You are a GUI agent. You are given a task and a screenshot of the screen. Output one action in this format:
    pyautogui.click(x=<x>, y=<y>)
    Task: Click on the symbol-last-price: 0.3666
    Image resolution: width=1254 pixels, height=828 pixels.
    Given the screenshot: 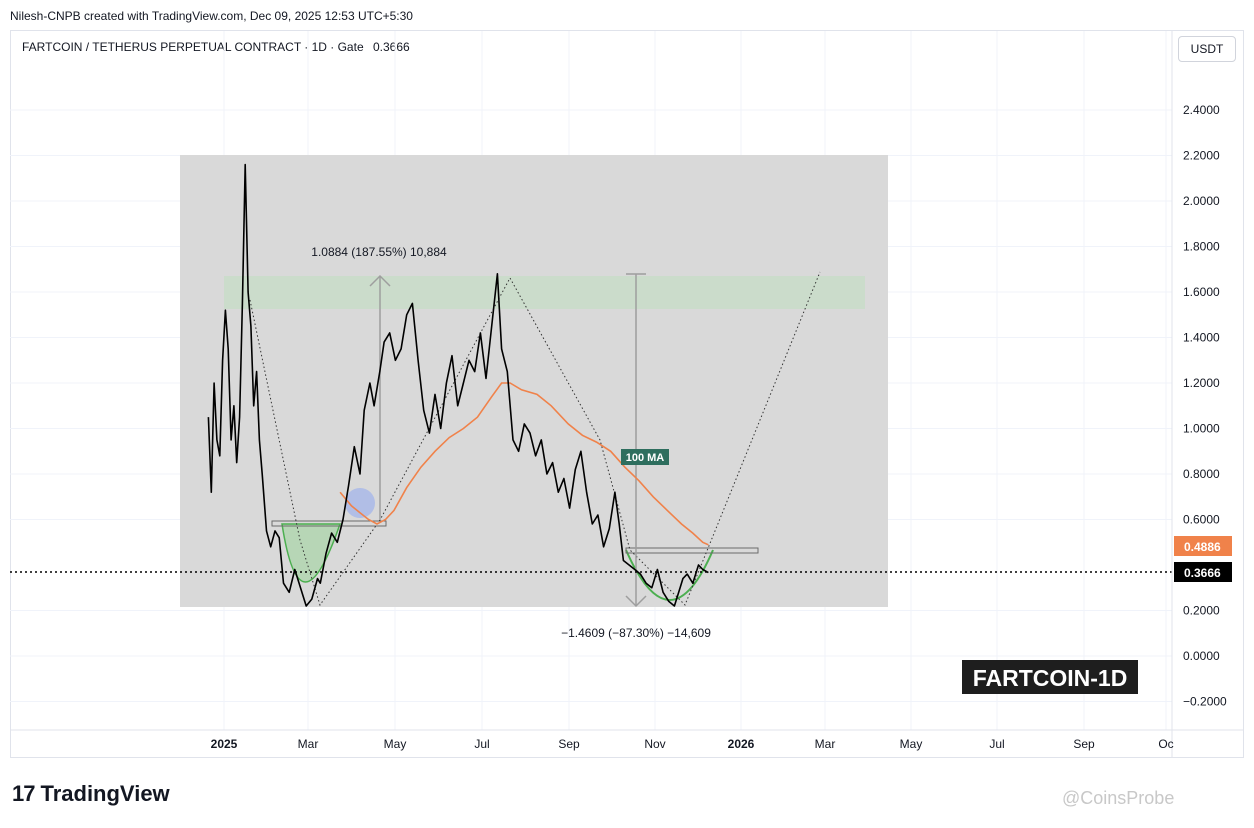 What is the action you would take?
    pyautogui.click(x=391, y=47)
    